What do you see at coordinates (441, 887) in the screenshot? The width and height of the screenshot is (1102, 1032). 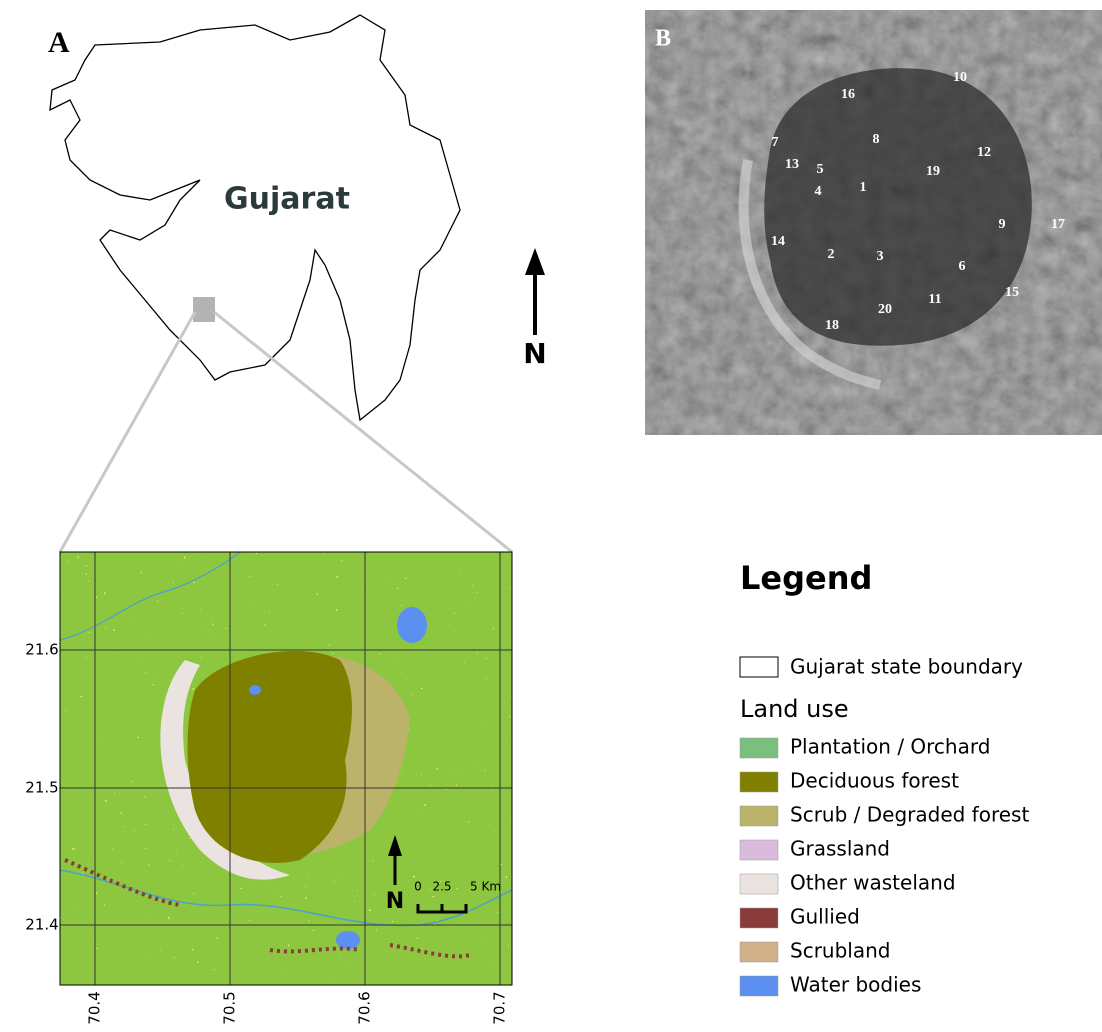 I see `scale-label: 2.5` at bounding box center [441, 887].